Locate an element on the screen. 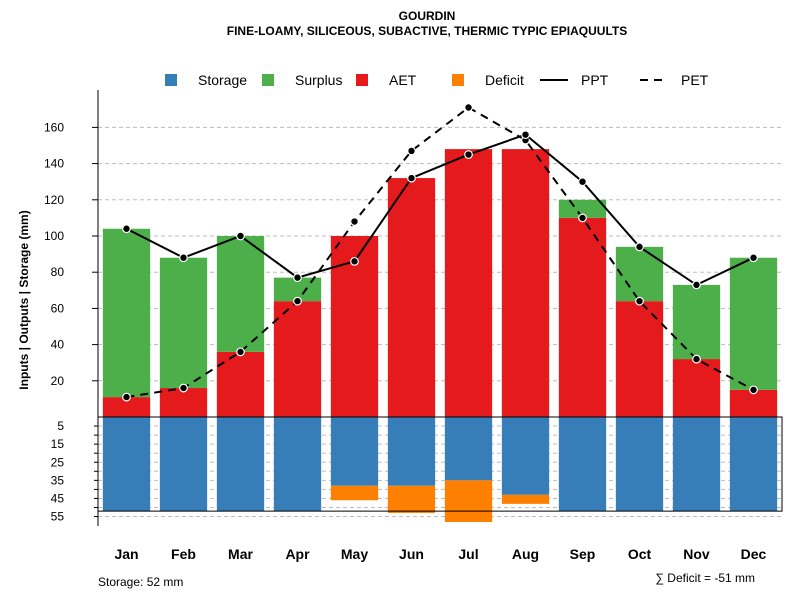 The height and width of the screenshot is (600, 800). y-tick-label: 25 is located at coordinates (58, 462).